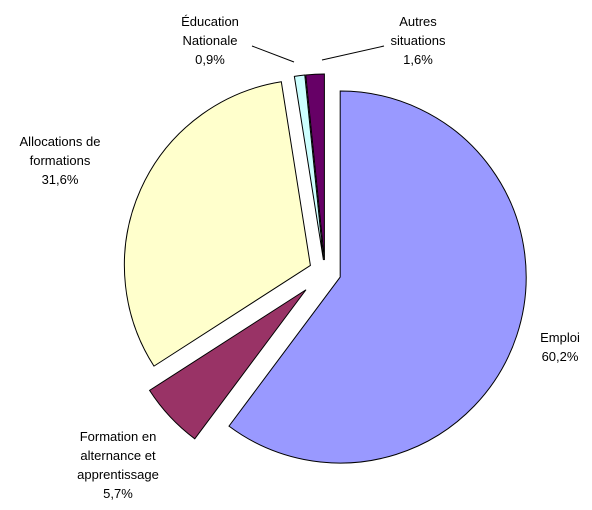 The image size is (592, 510). I want to click on slice-label: Autres situations 1,6%, so click(418, 40).